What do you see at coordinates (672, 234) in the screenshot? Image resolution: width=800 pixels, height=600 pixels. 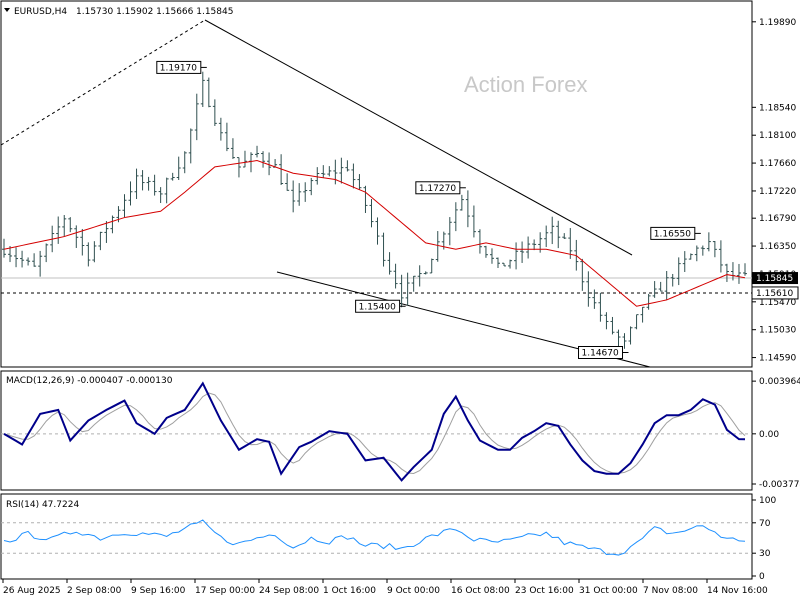 I see `annotation-label: 1.16550` at bounding box center [672, 234].